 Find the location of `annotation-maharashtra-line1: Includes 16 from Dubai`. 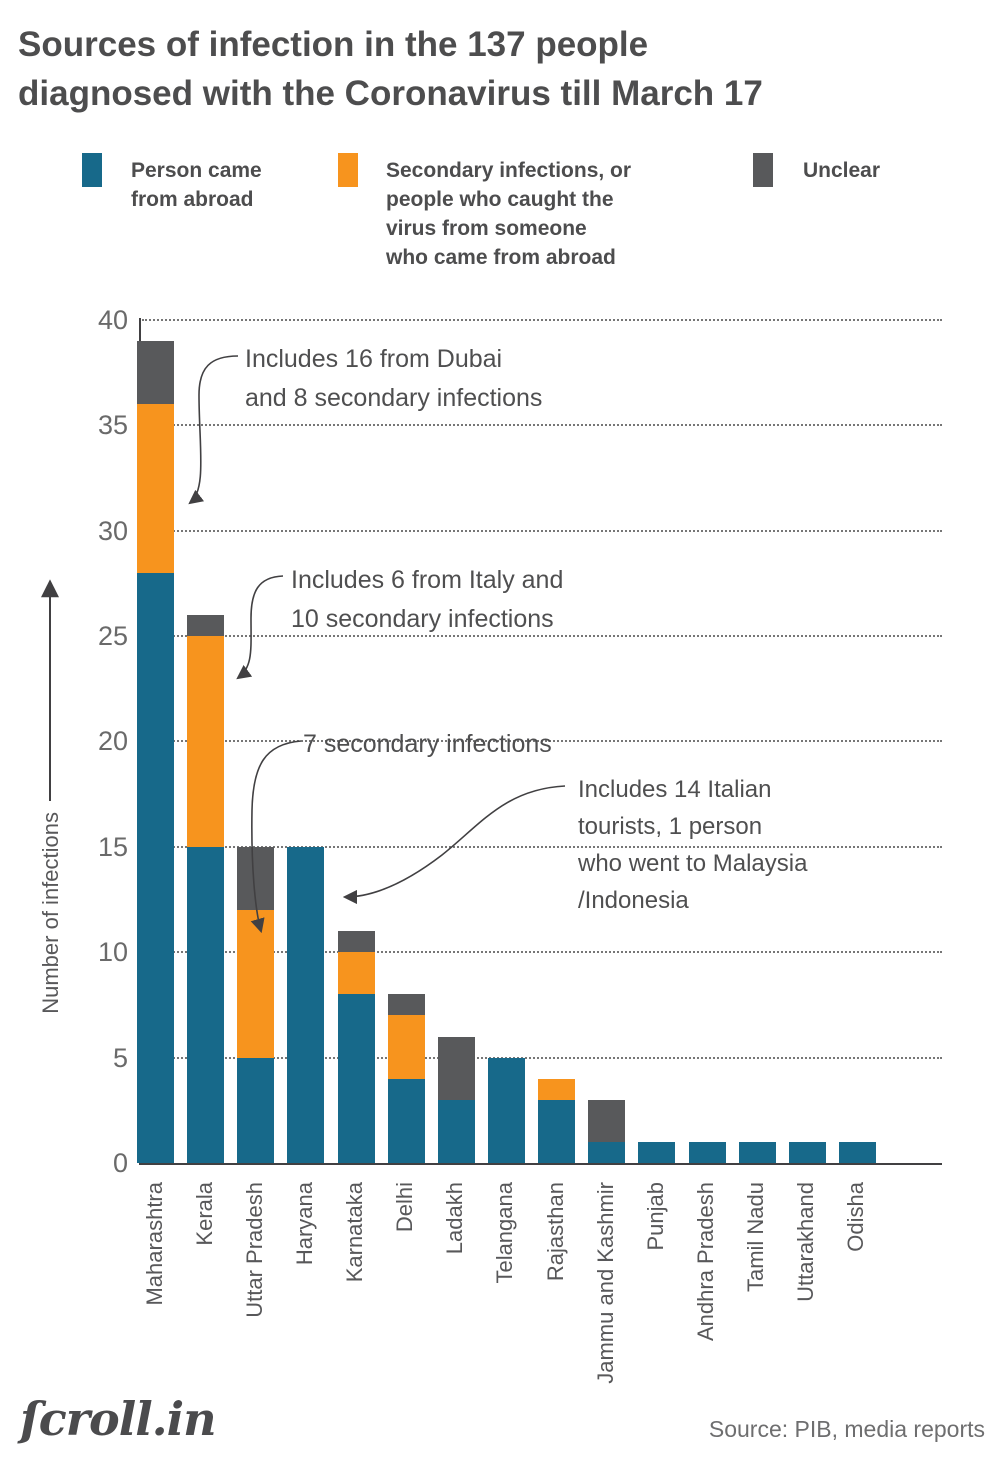

annotation-maharashtra-line1: Includes 16 from Dubai is located at coordinates (374, 359).